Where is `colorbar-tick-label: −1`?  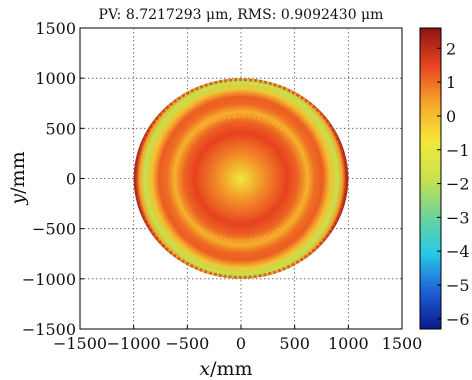 colorbar-tick-label: −1 is located at coordinates (458, 150).